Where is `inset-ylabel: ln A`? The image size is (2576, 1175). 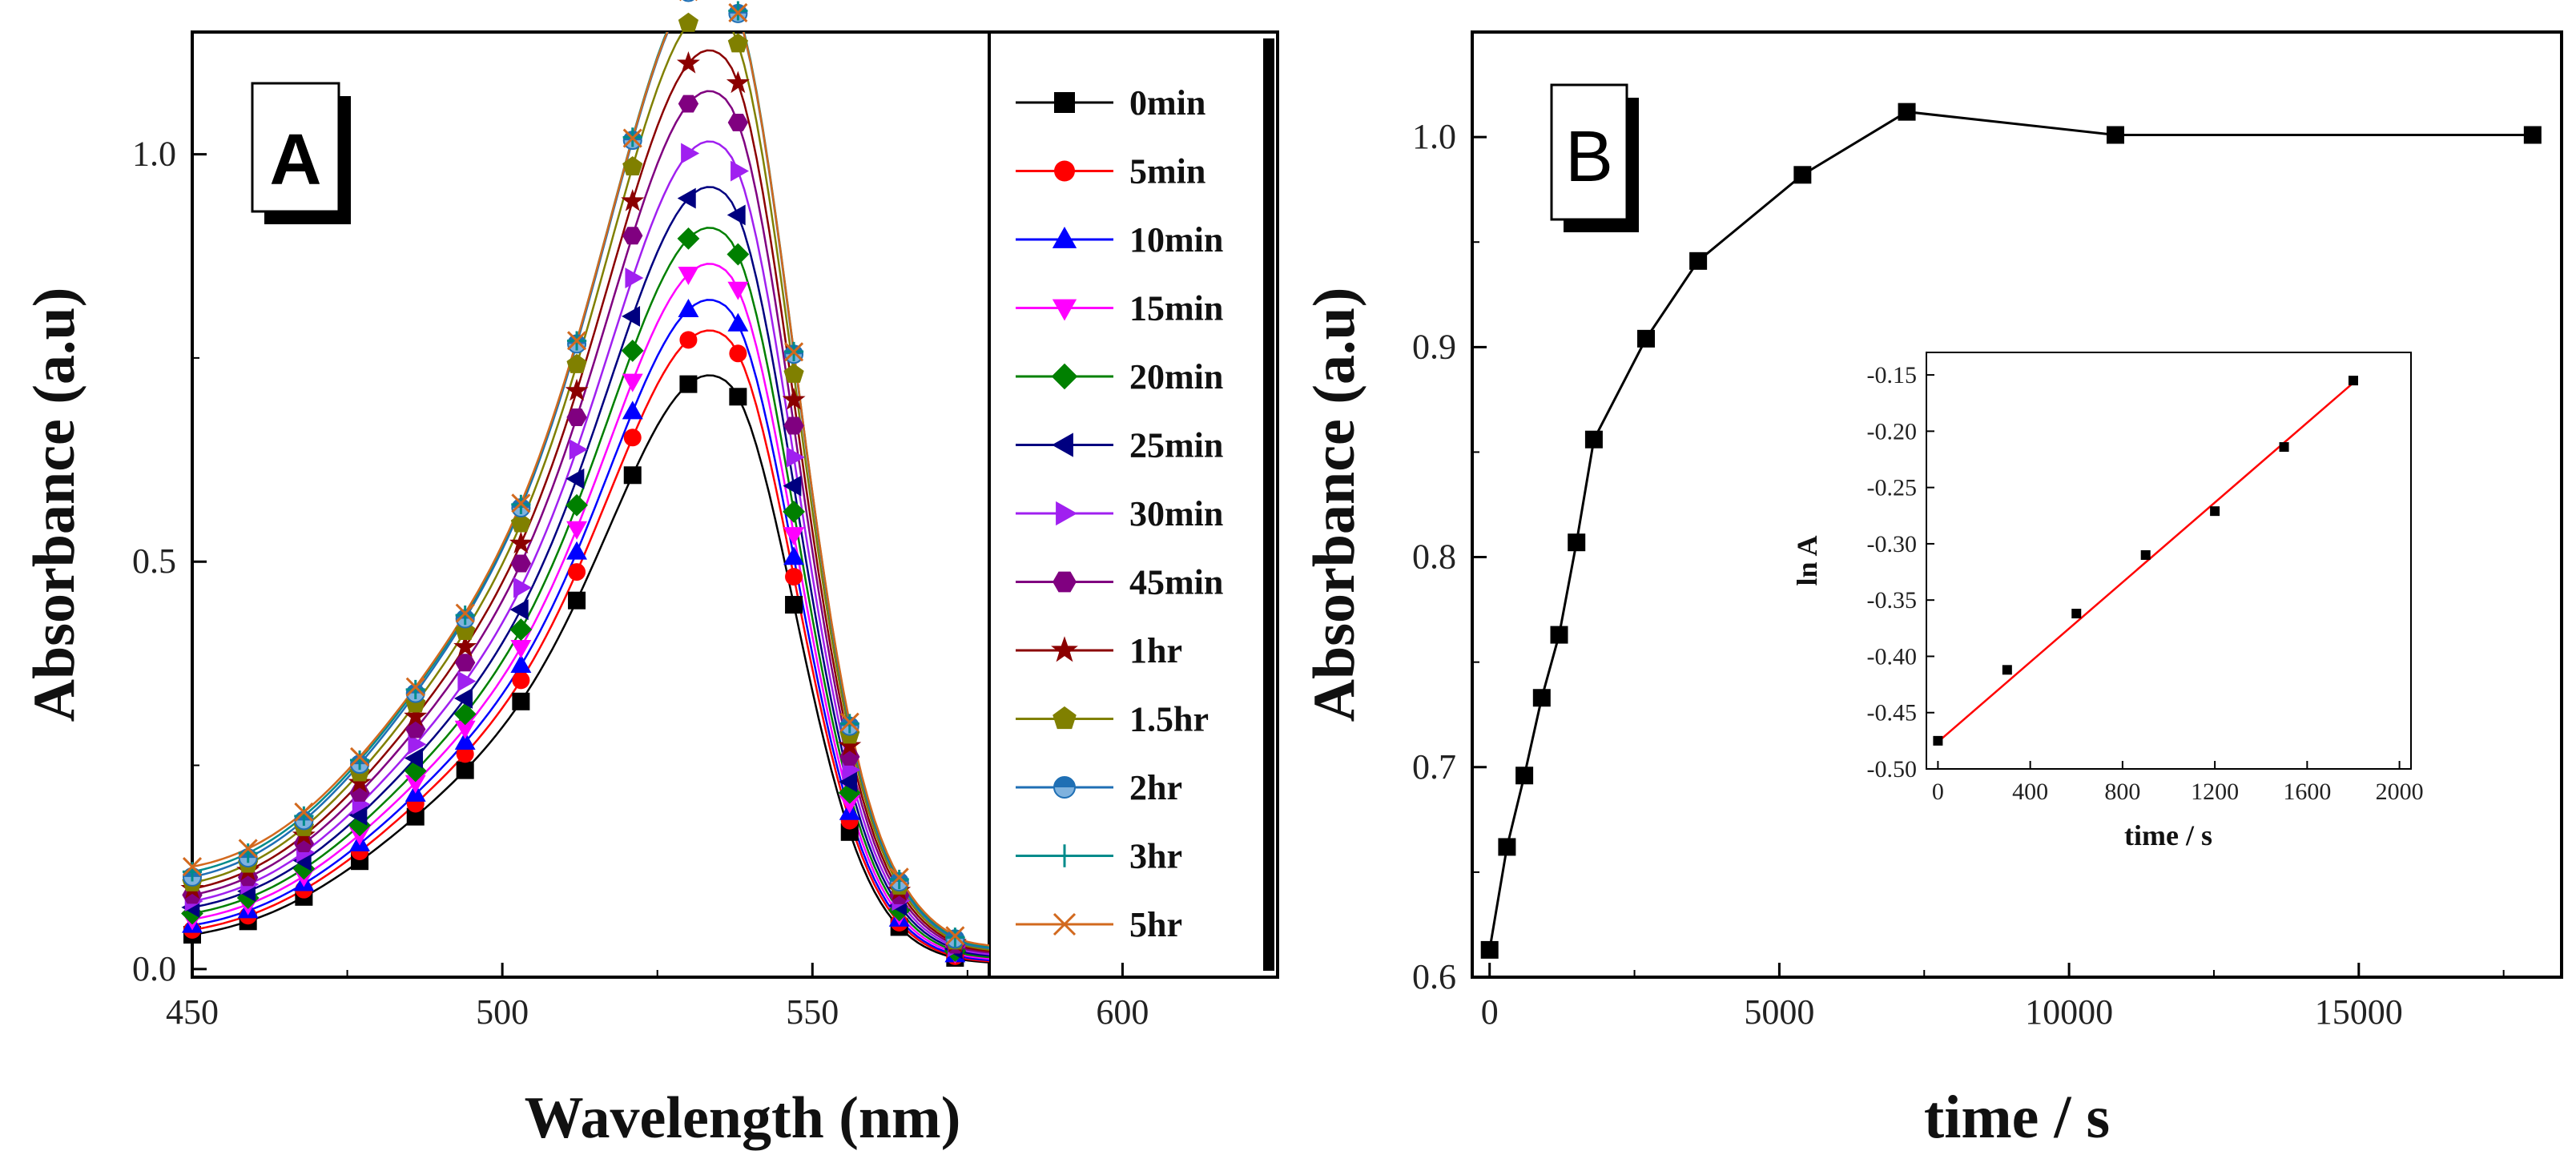
inset-ylabel: ln A is located at coordinates (1807, 560).